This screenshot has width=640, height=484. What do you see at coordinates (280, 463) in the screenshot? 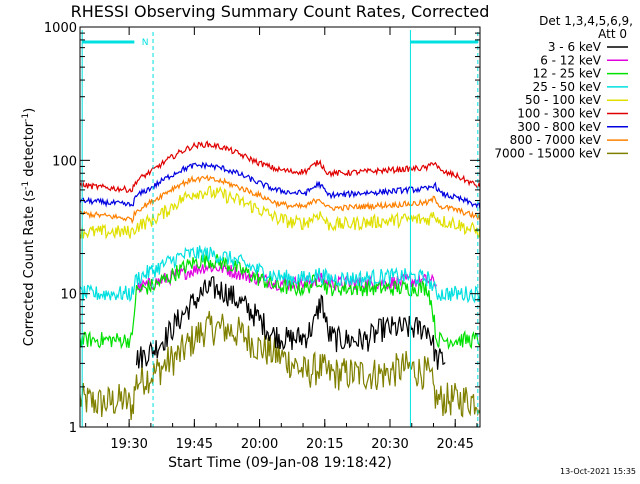
I see `x-axis-label: Start Time (09-Jan-08 19:18:42)` at bounding box center [280, 463].